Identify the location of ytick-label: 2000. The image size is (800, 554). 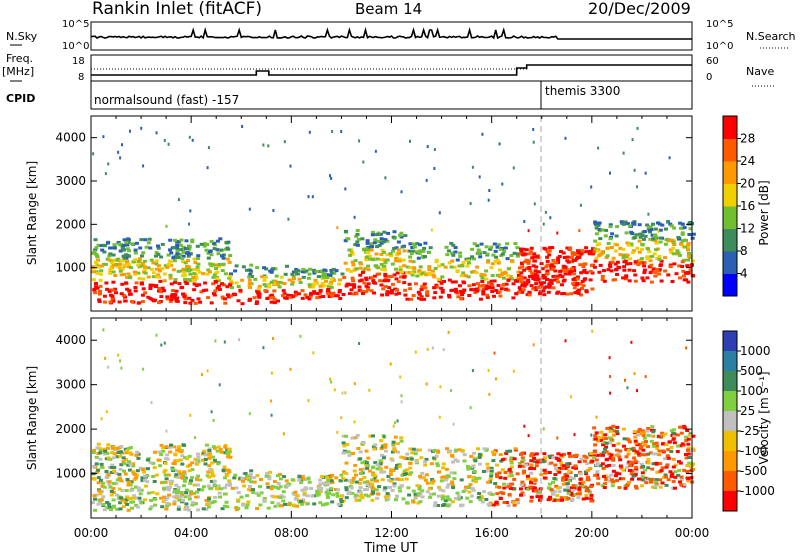
(70, 429).